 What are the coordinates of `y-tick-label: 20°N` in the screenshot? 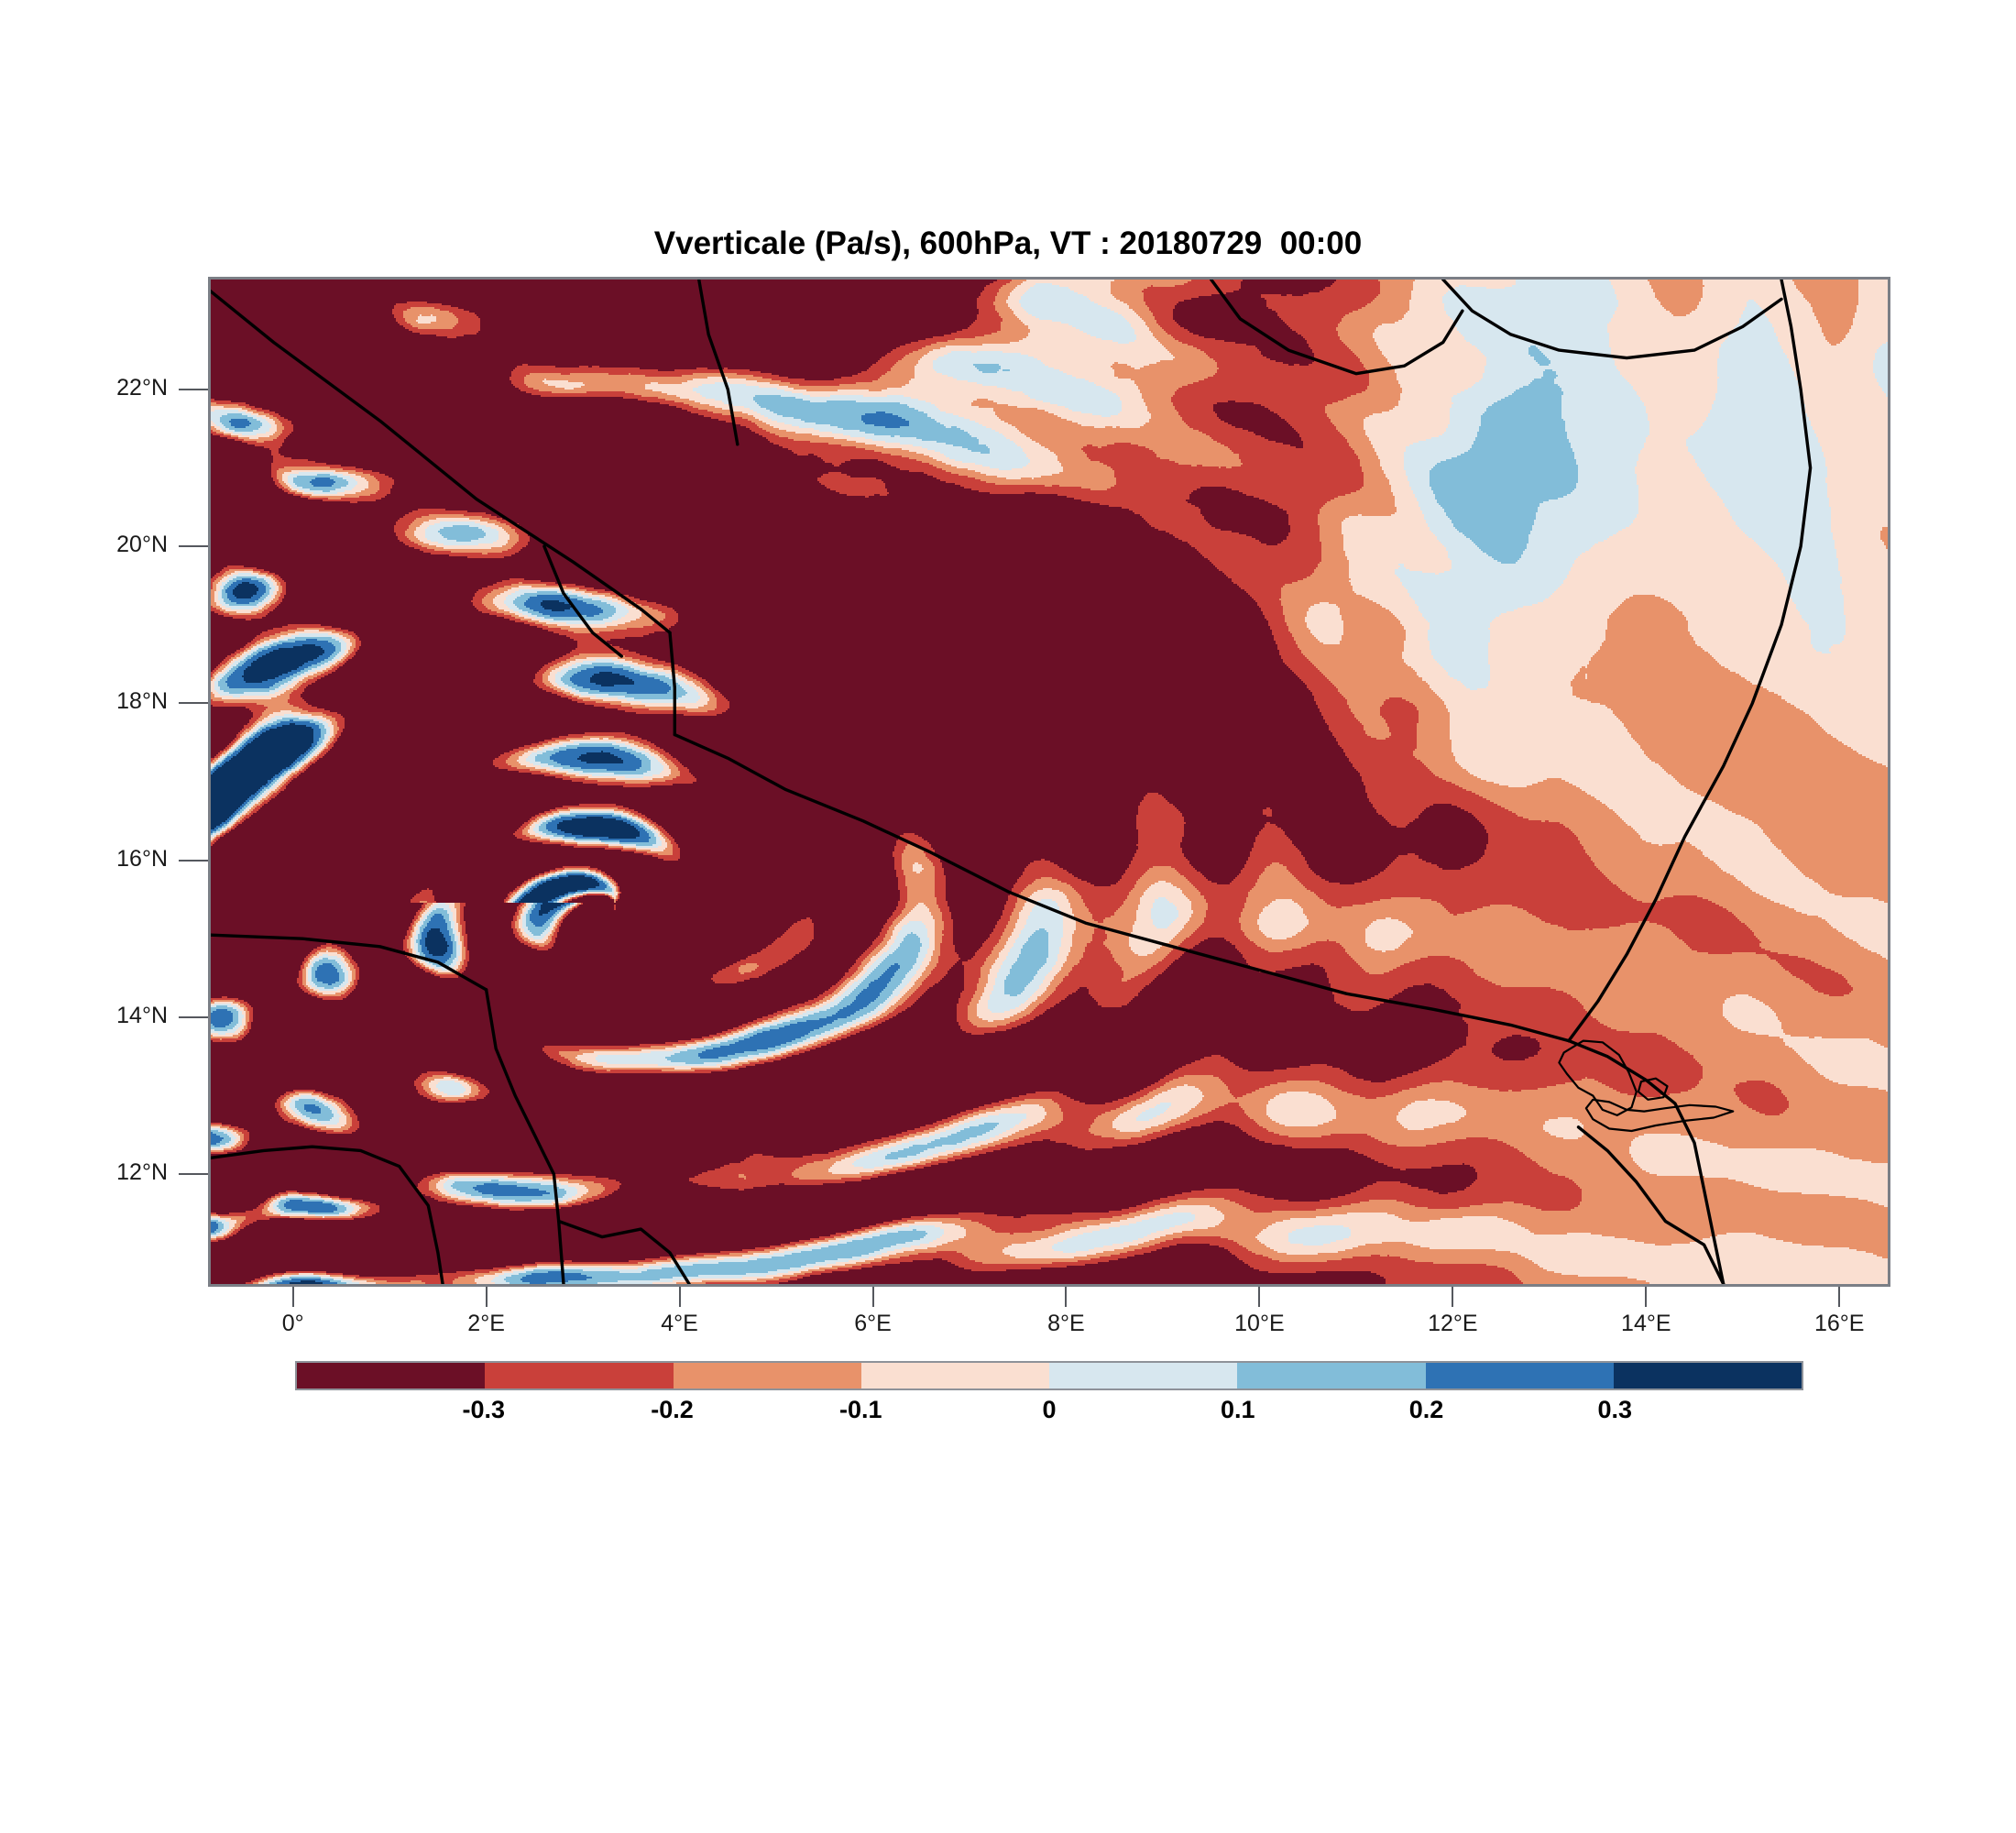 It's located at (142, 545).